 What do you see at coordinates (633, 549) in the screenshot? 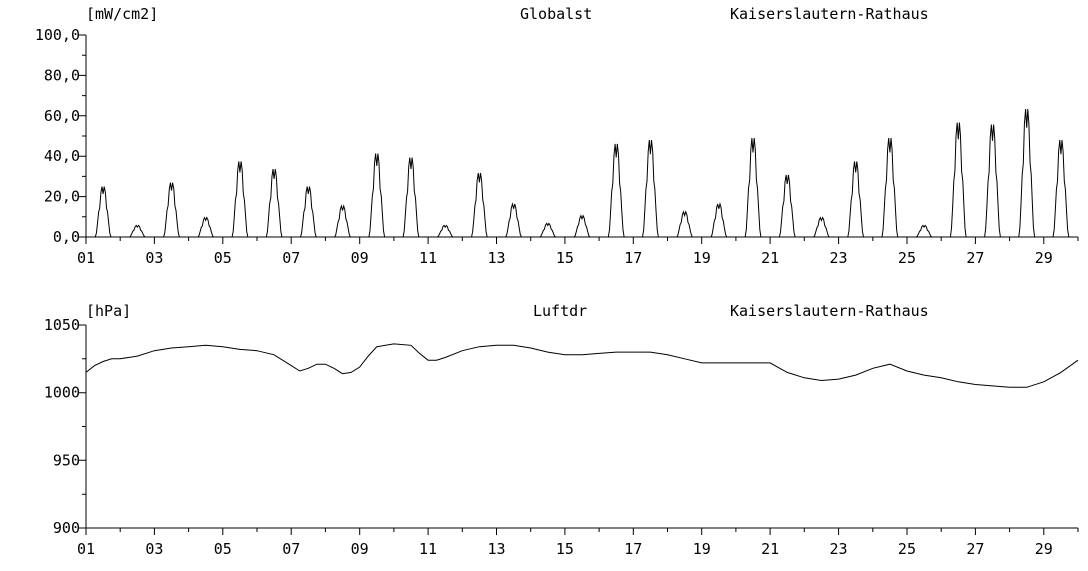
I see `chart2-x-tick-label: 17` at bounding box center [633, 549].